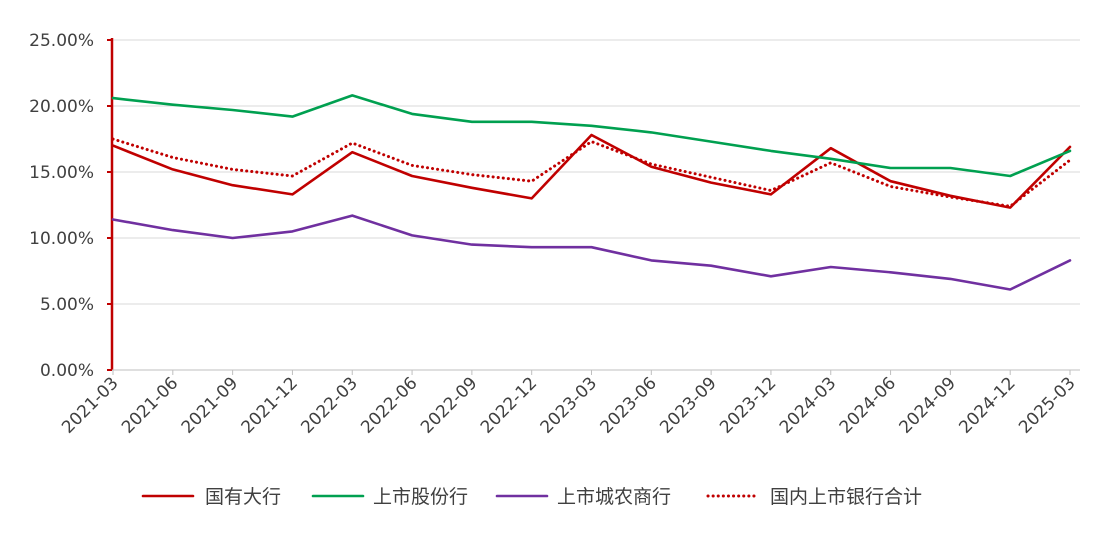 The image size is (1108, 538). I want to click on y-tick-label: 15.00%, so click(61, 173).